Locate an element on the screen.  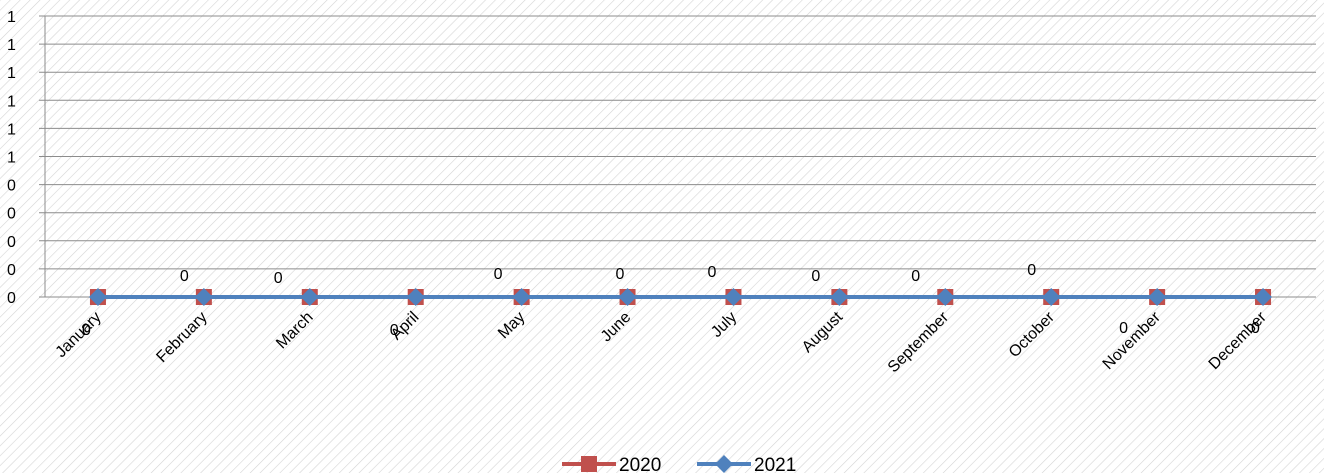
legend-label: 2021 is located at coordinates (775, 464).